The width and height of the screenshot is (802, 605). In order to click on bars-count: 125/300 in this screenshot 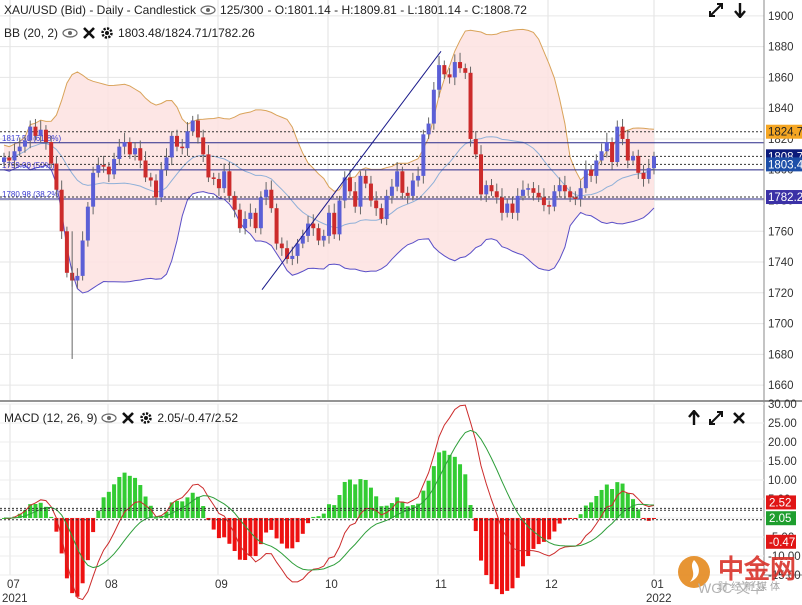, I will do `click(242, 10)`.